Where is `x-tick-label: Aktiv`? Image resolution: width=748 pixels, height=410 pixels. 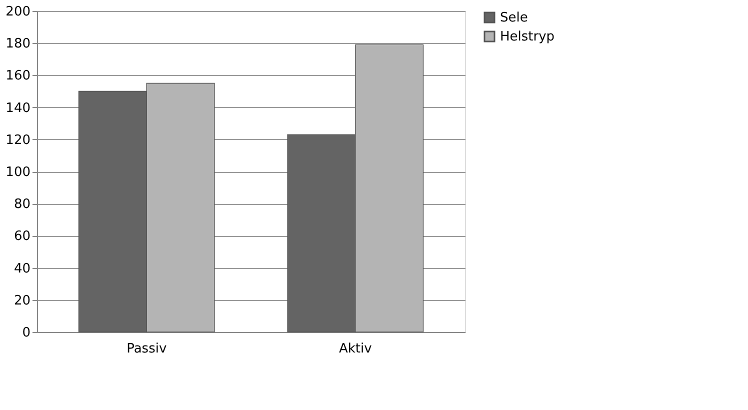 x-tick-label: Aktiv is located at coordinates (355, 349).